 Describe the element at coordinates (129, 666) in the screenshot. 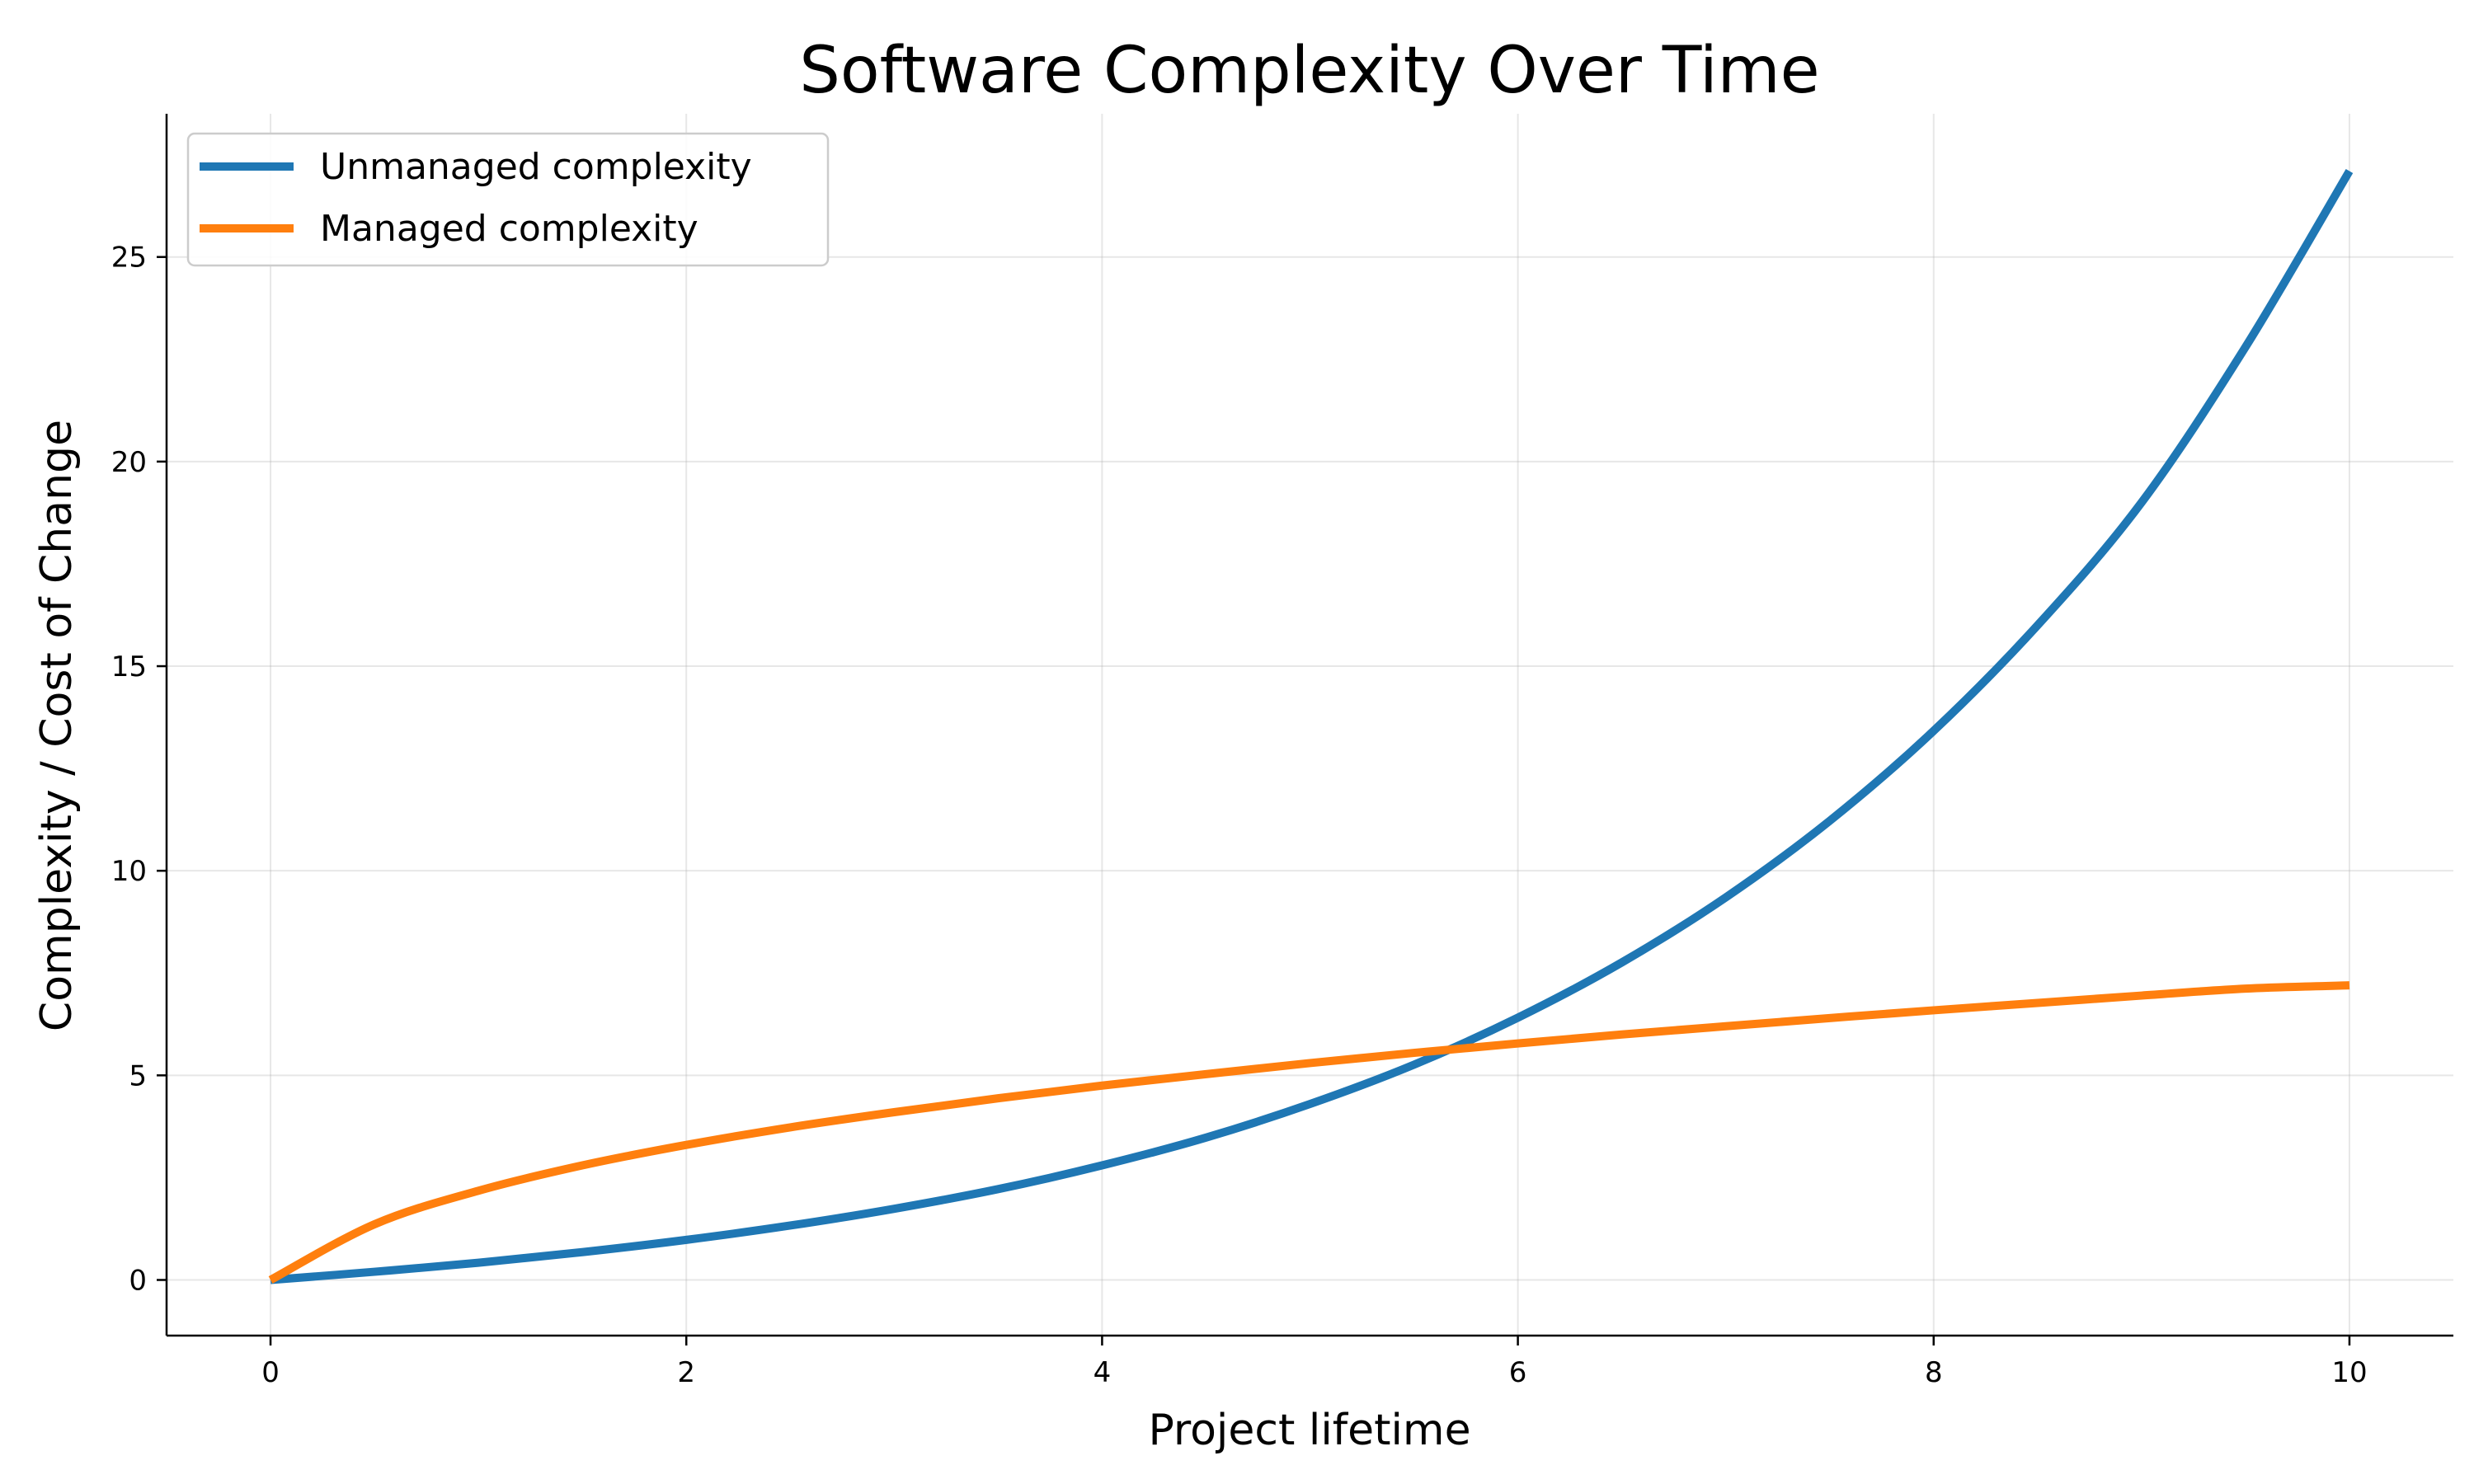

I see `y-tick-label: 15` at that location.